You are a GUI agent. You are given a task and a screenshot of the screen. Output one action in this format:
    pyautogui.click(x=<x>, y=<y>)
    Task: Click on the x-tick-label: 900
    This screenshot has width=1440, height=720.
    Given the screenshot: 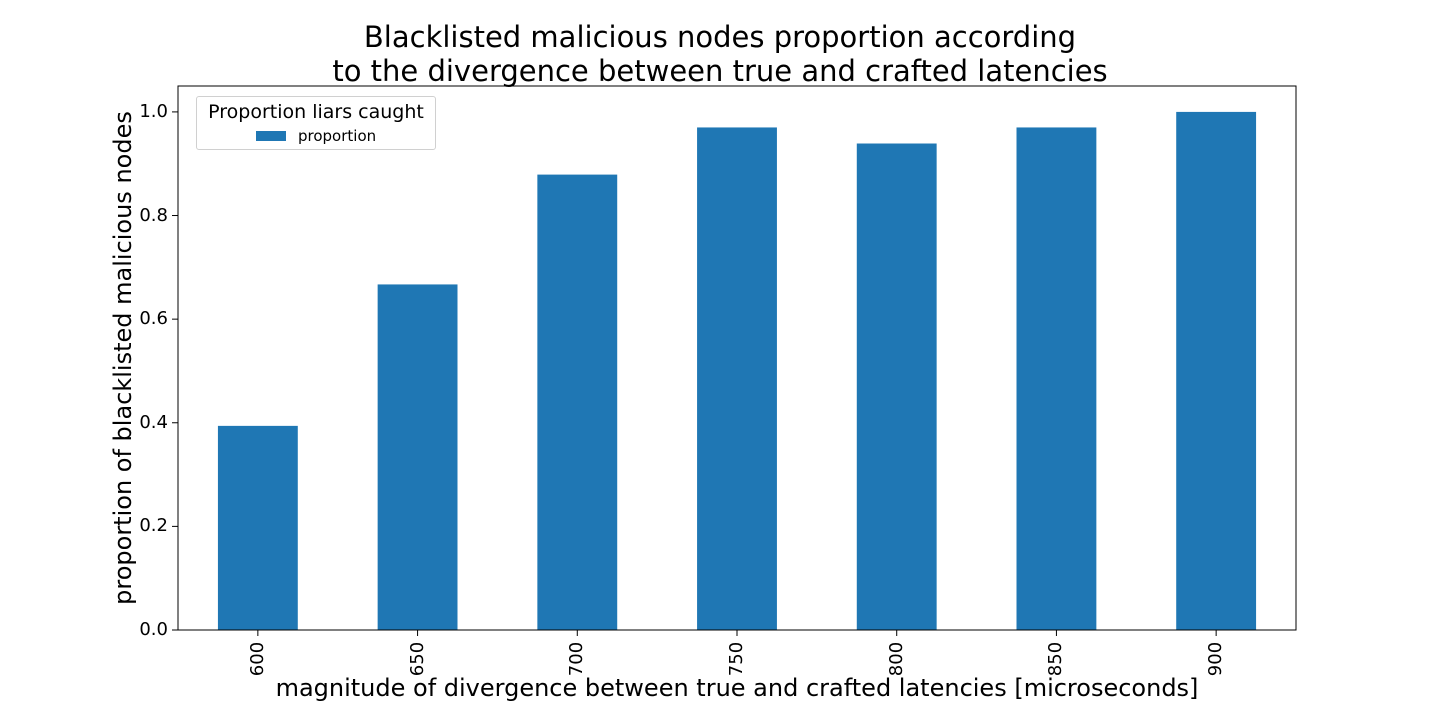 What is the action you would take?
    pyautogui.click(x=1216, y=659)
    